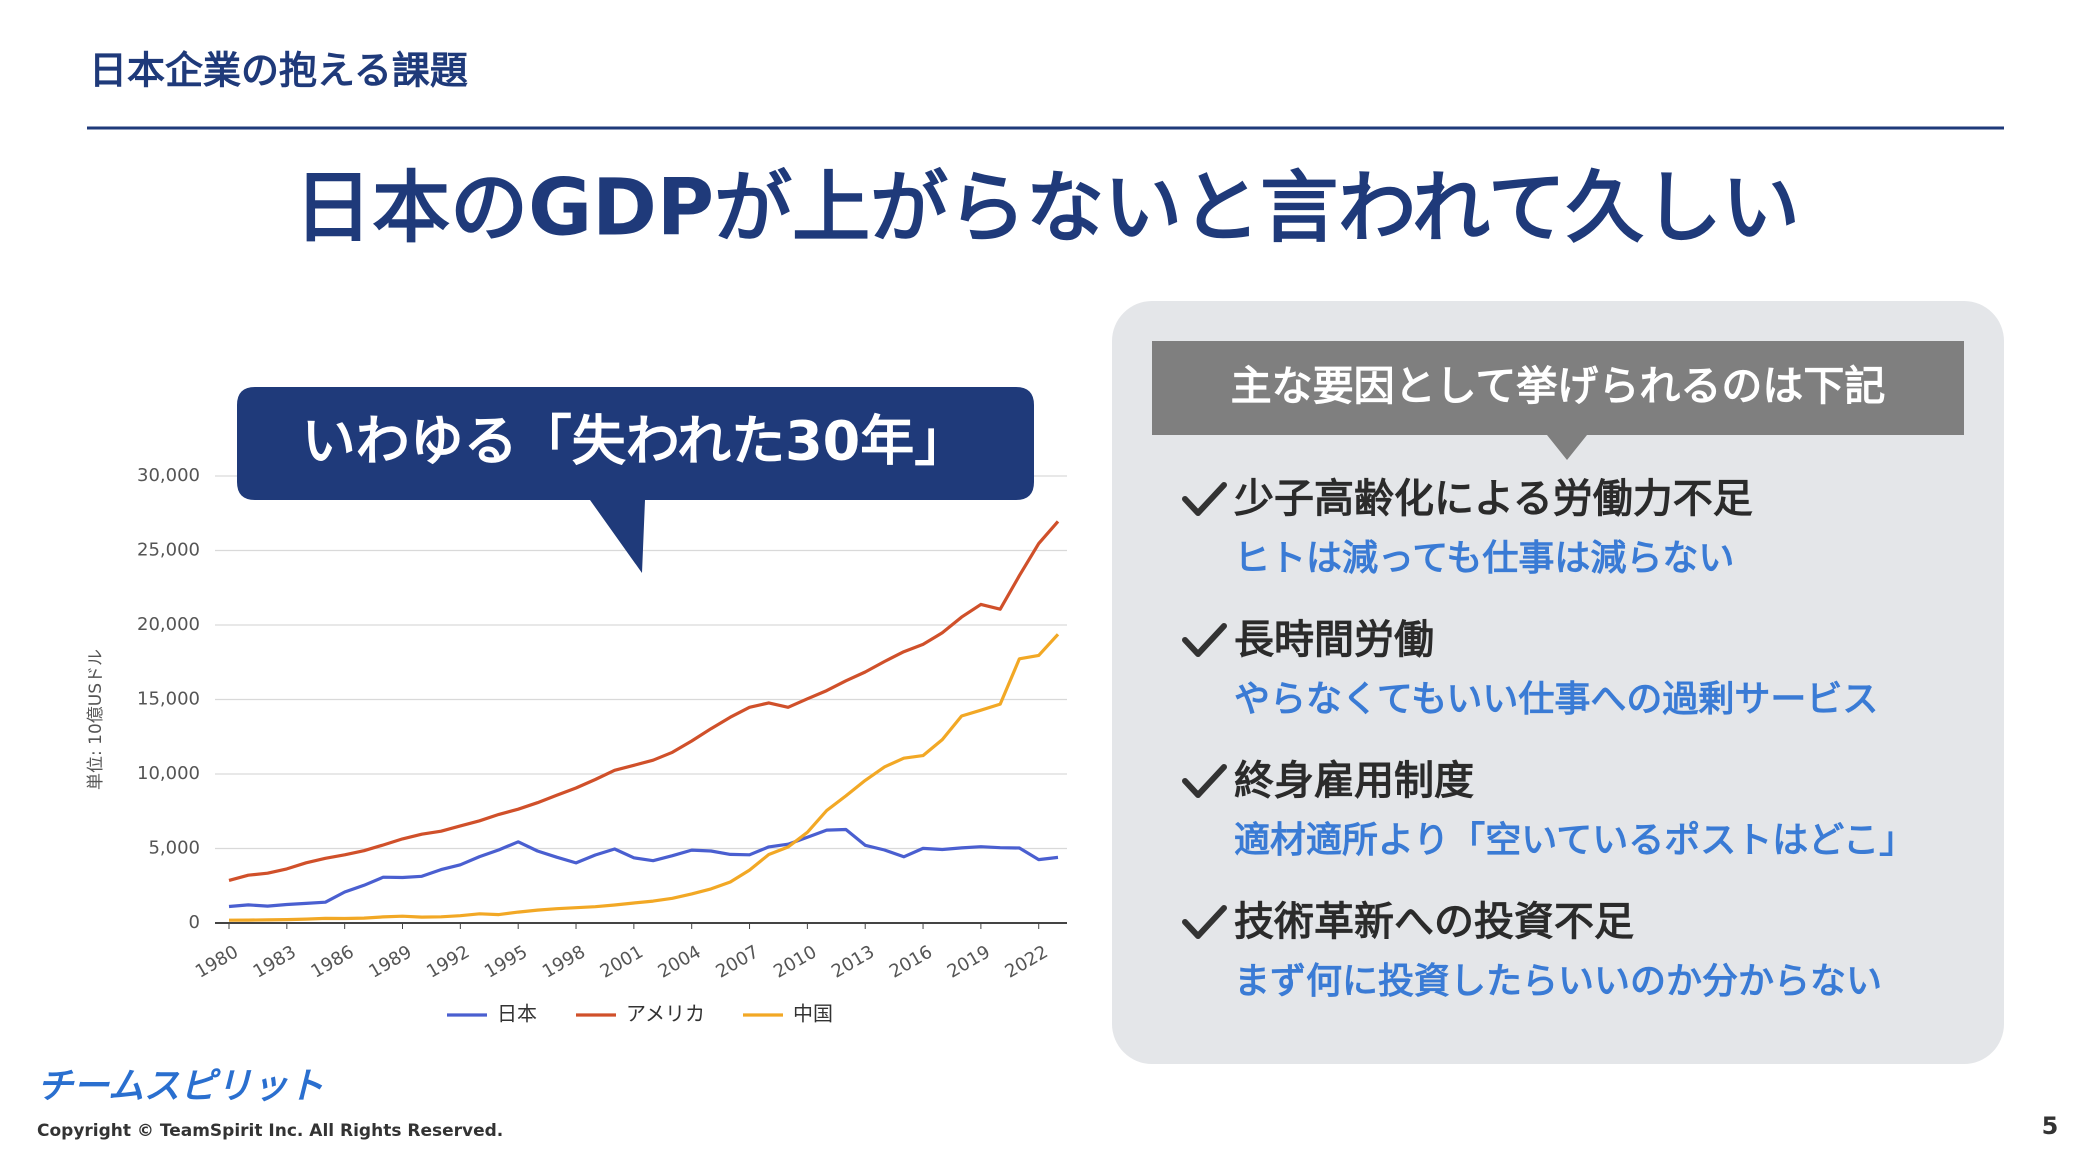  I want to click on y-tick-label: 30,000, so click(168, 475).